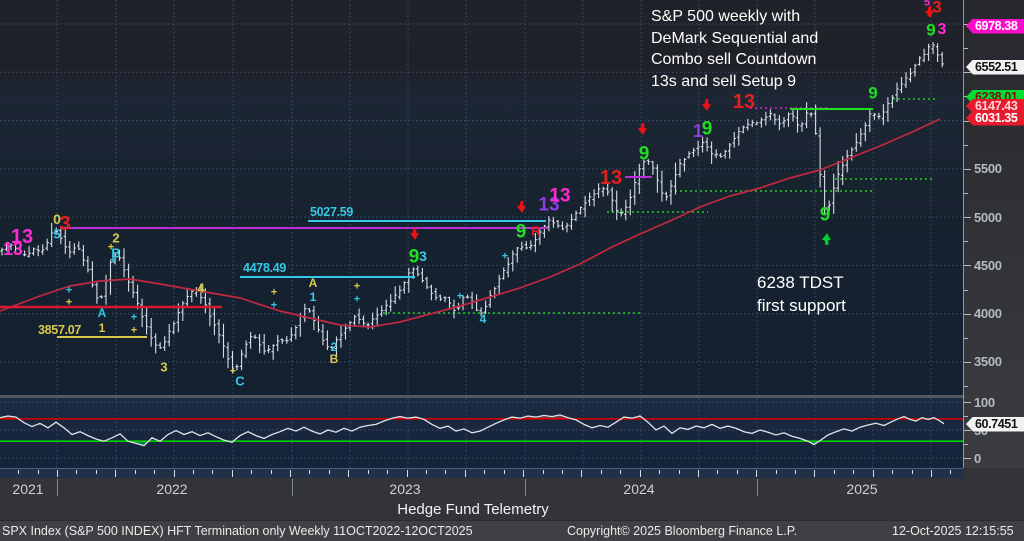 The image size is (1024, 541). Describe the element at coordinates (481, 473) in the screenshot. I see `date-tick-band` at that location.